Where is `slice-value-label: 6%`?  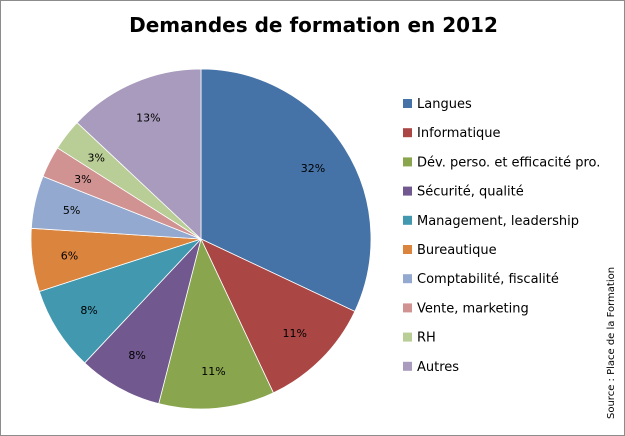 slice-value-label: 6% is located at coordinates (69, 256).